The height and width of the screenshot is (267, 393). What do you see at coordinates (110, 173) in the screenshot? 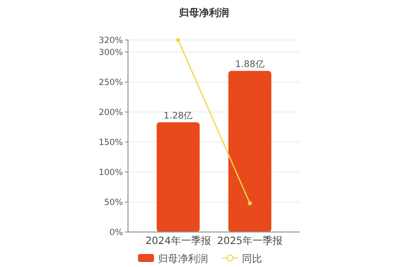
I see `y-tick-label: 100%` at bounding box center [110, 173].